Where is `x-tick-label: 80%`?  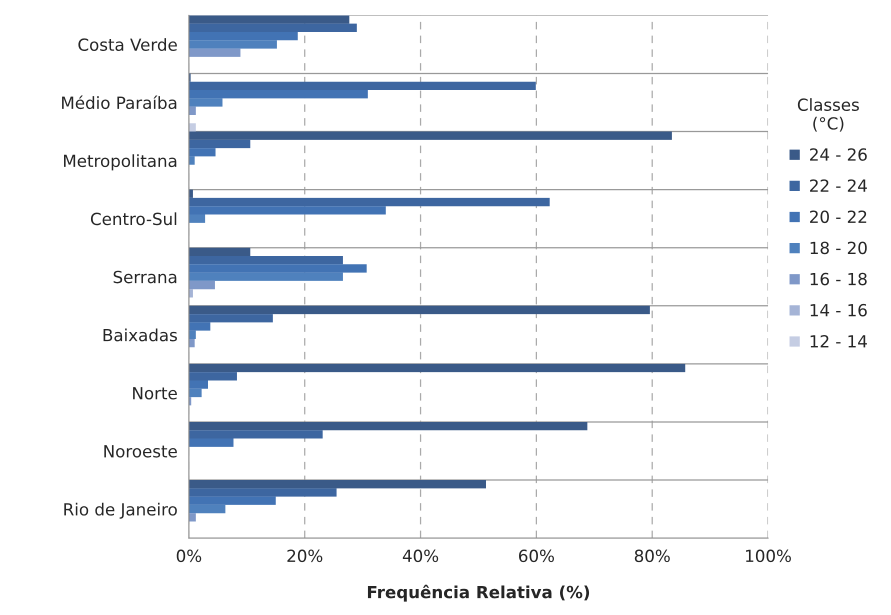
x-tick-label: 80% is located at coordinates (652, 556).